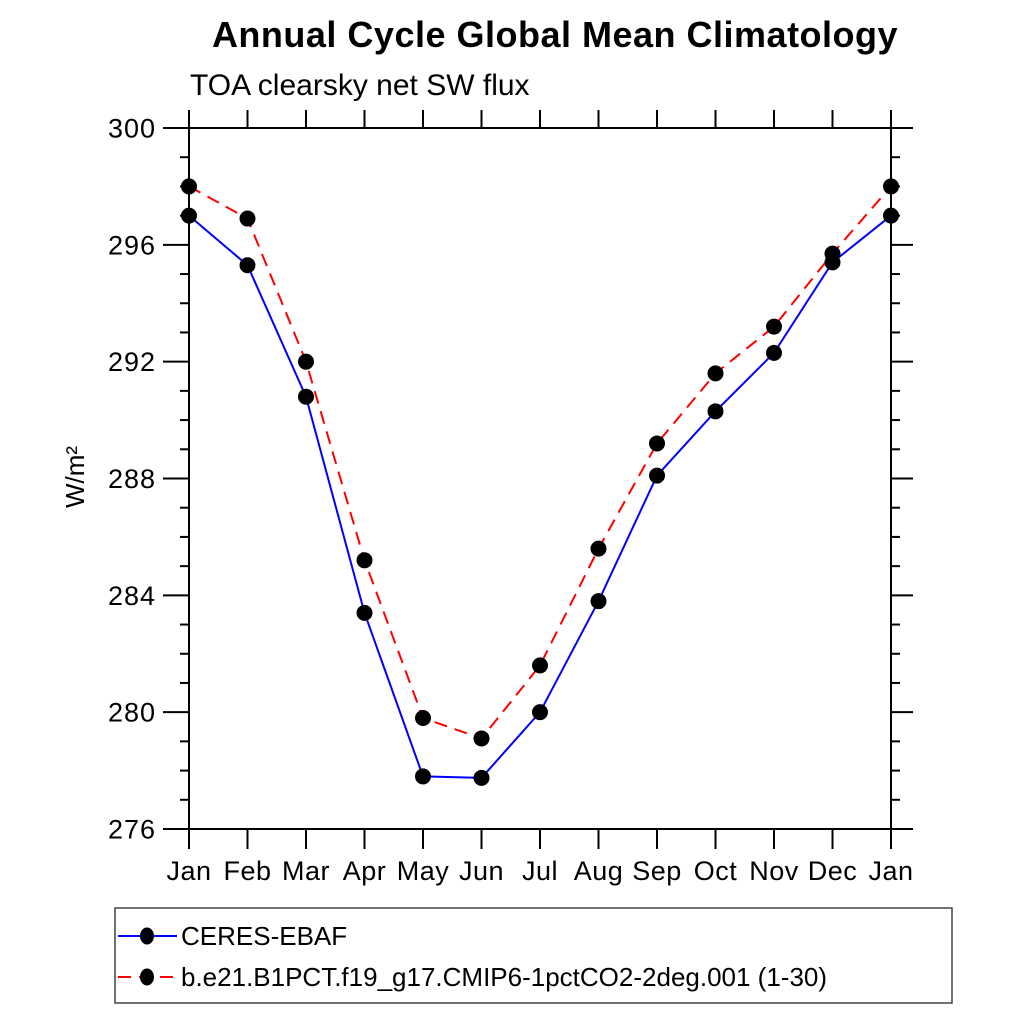 The height and width of the screenshot is (1024, 1024). What do you see at coordinates (716, 871) in the screenshot?
I see `x-tick-label: Oct` at bounding box center [716, 871].